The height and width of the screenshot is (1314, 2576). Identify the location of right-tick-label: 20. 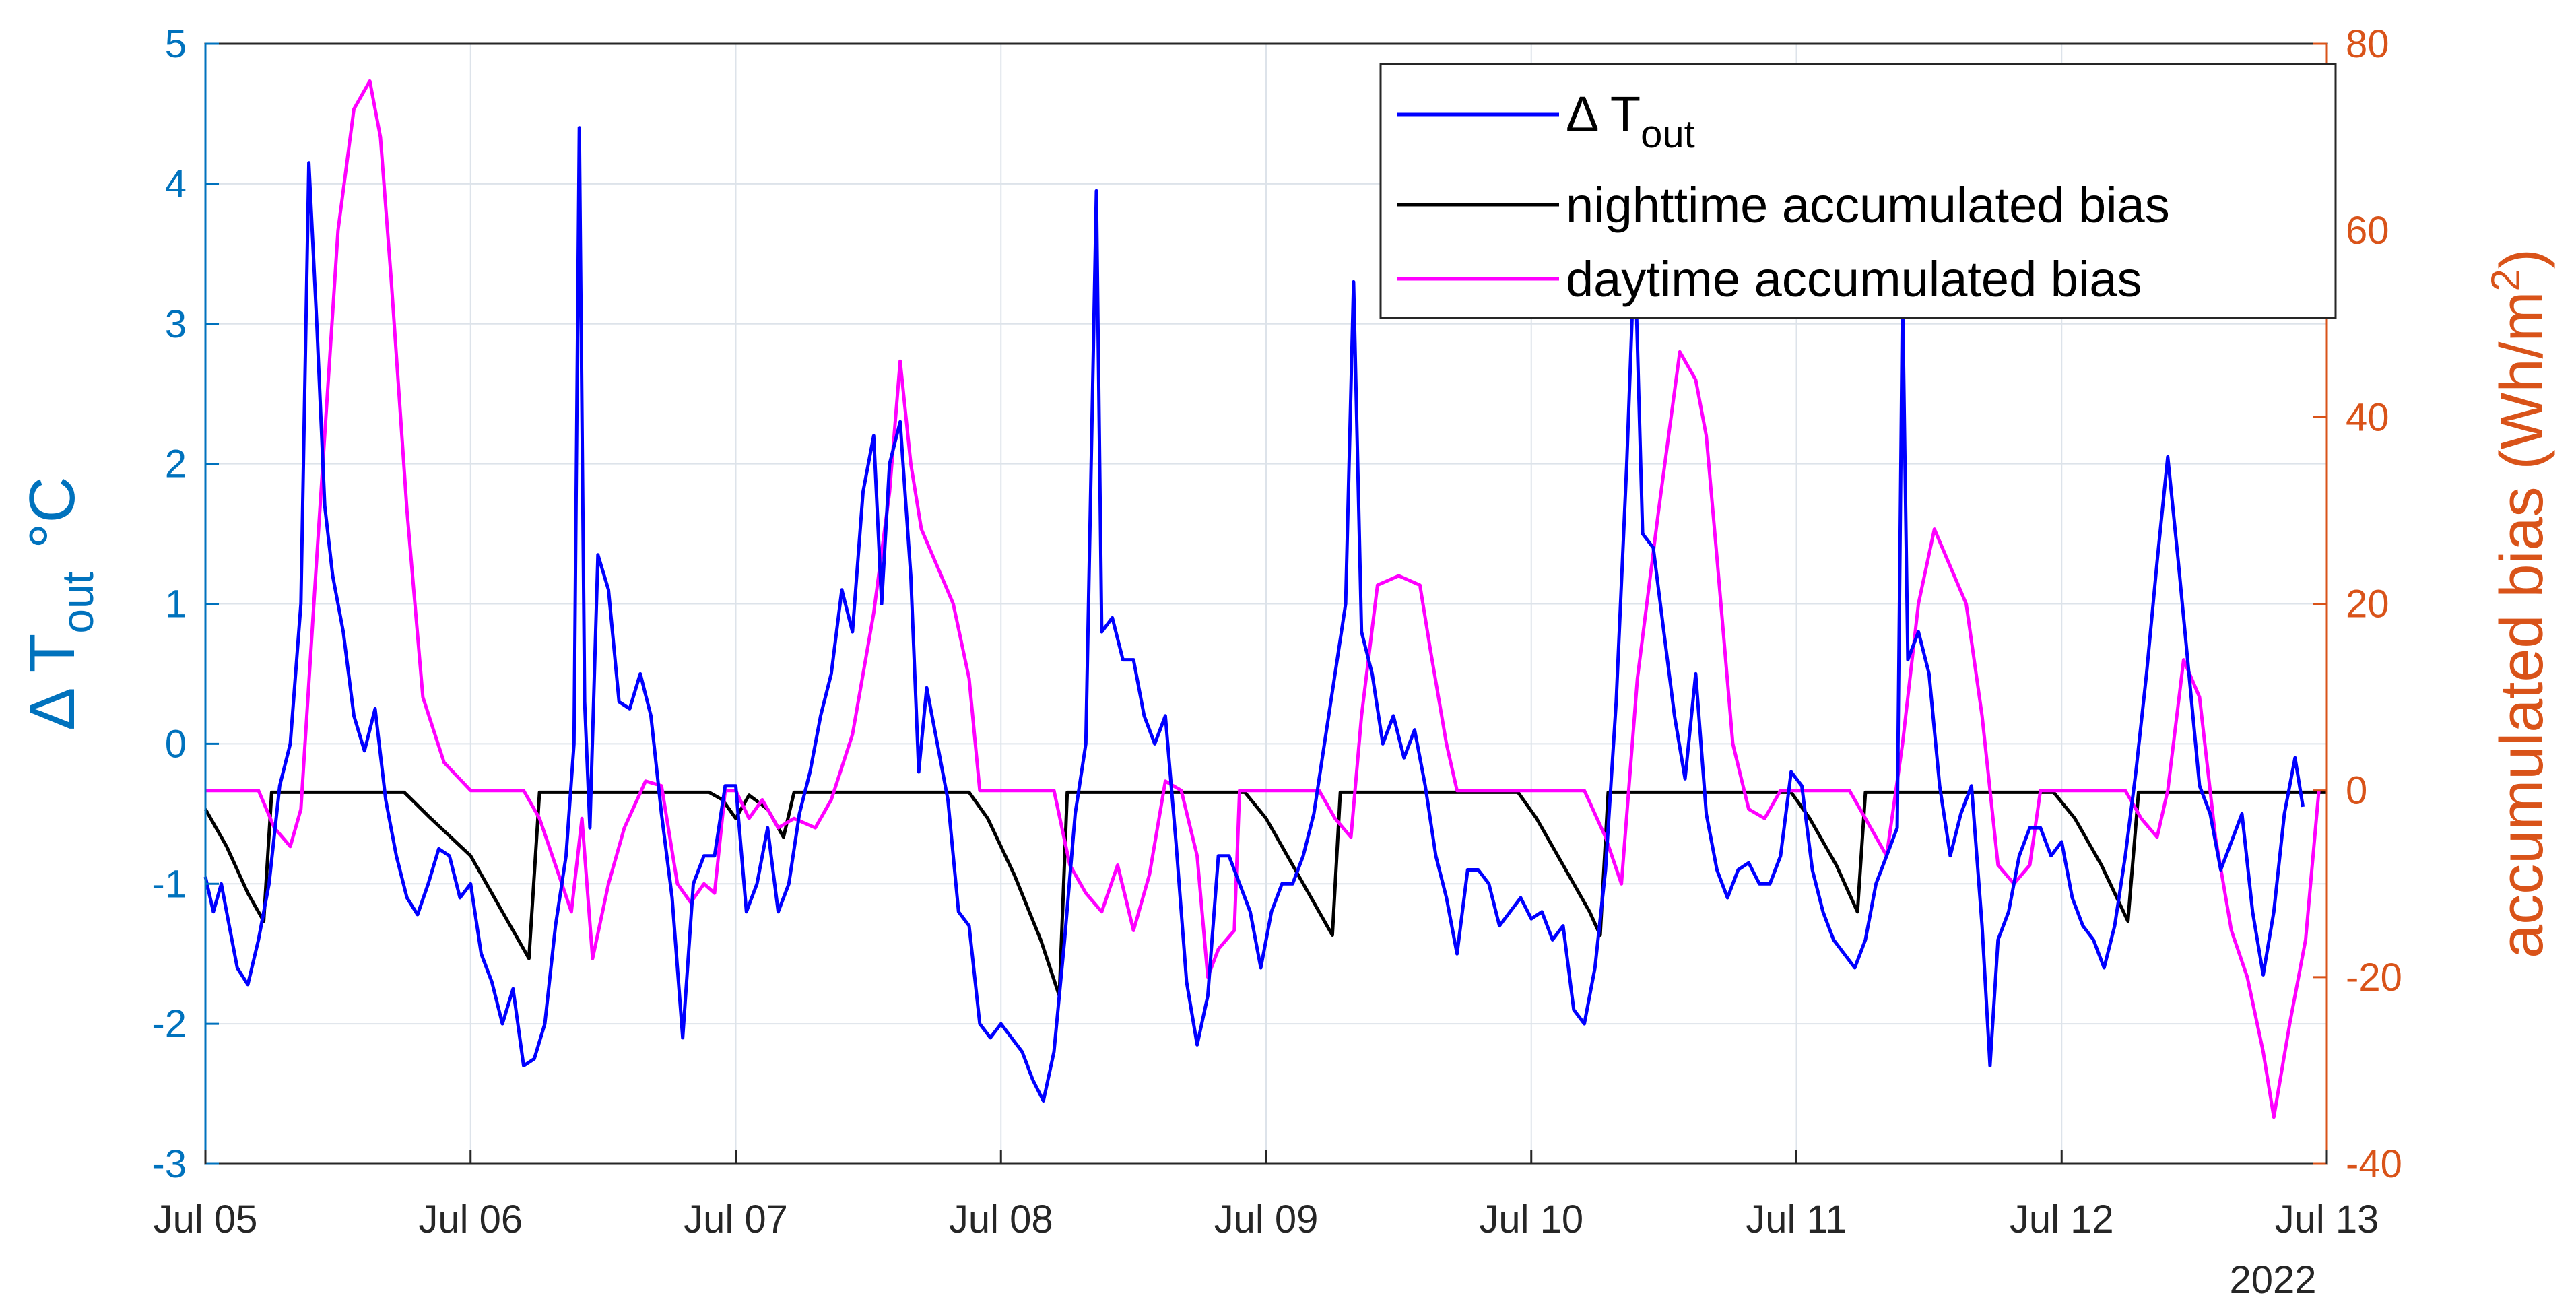
(2367, 604).